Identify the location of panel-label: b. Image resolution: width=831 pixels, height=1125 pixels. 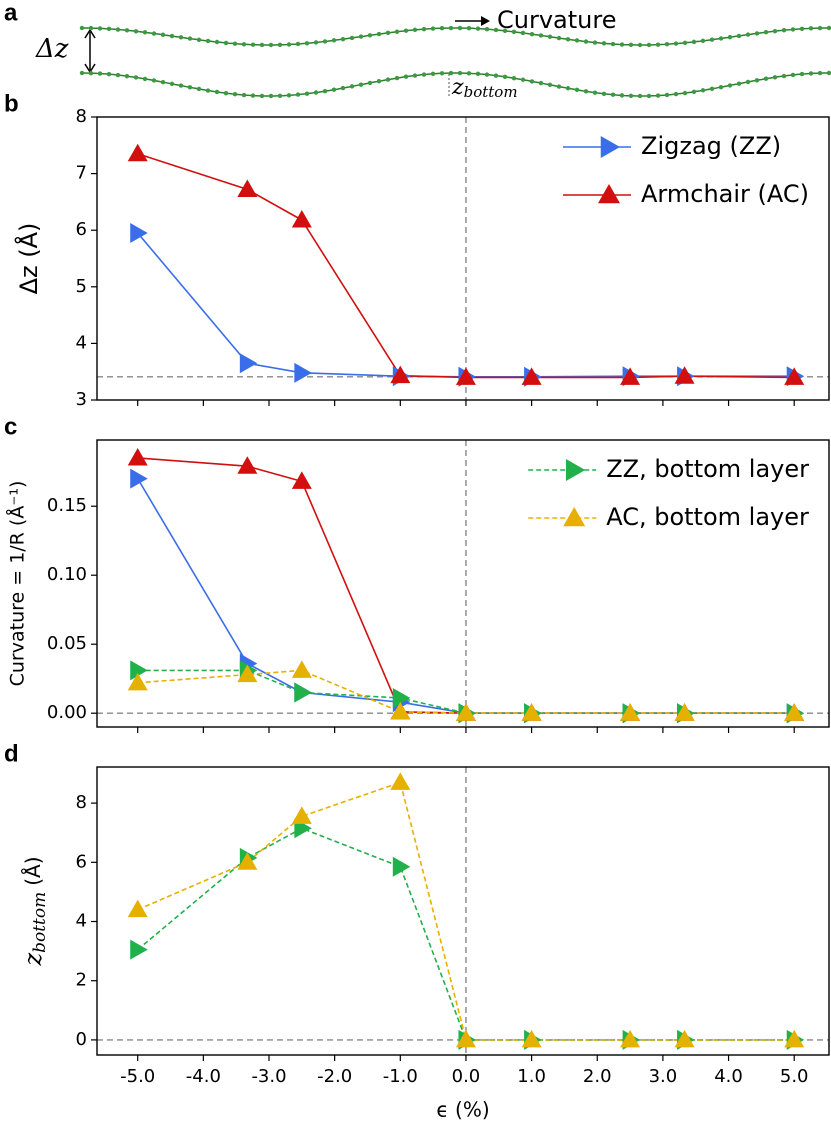
(11, 103).